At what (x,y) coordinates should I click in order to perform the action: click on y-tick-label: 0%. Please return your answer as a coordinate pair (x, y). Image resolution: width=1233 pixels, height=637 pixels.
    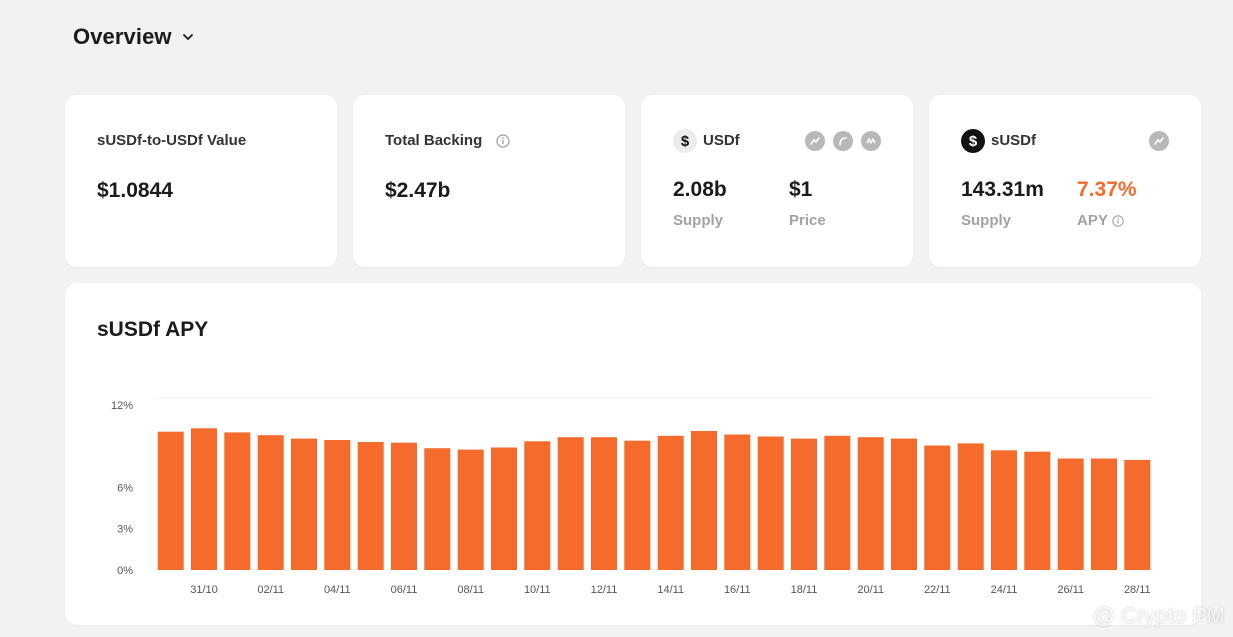
    Looking at the image, I should click on (125, 571).